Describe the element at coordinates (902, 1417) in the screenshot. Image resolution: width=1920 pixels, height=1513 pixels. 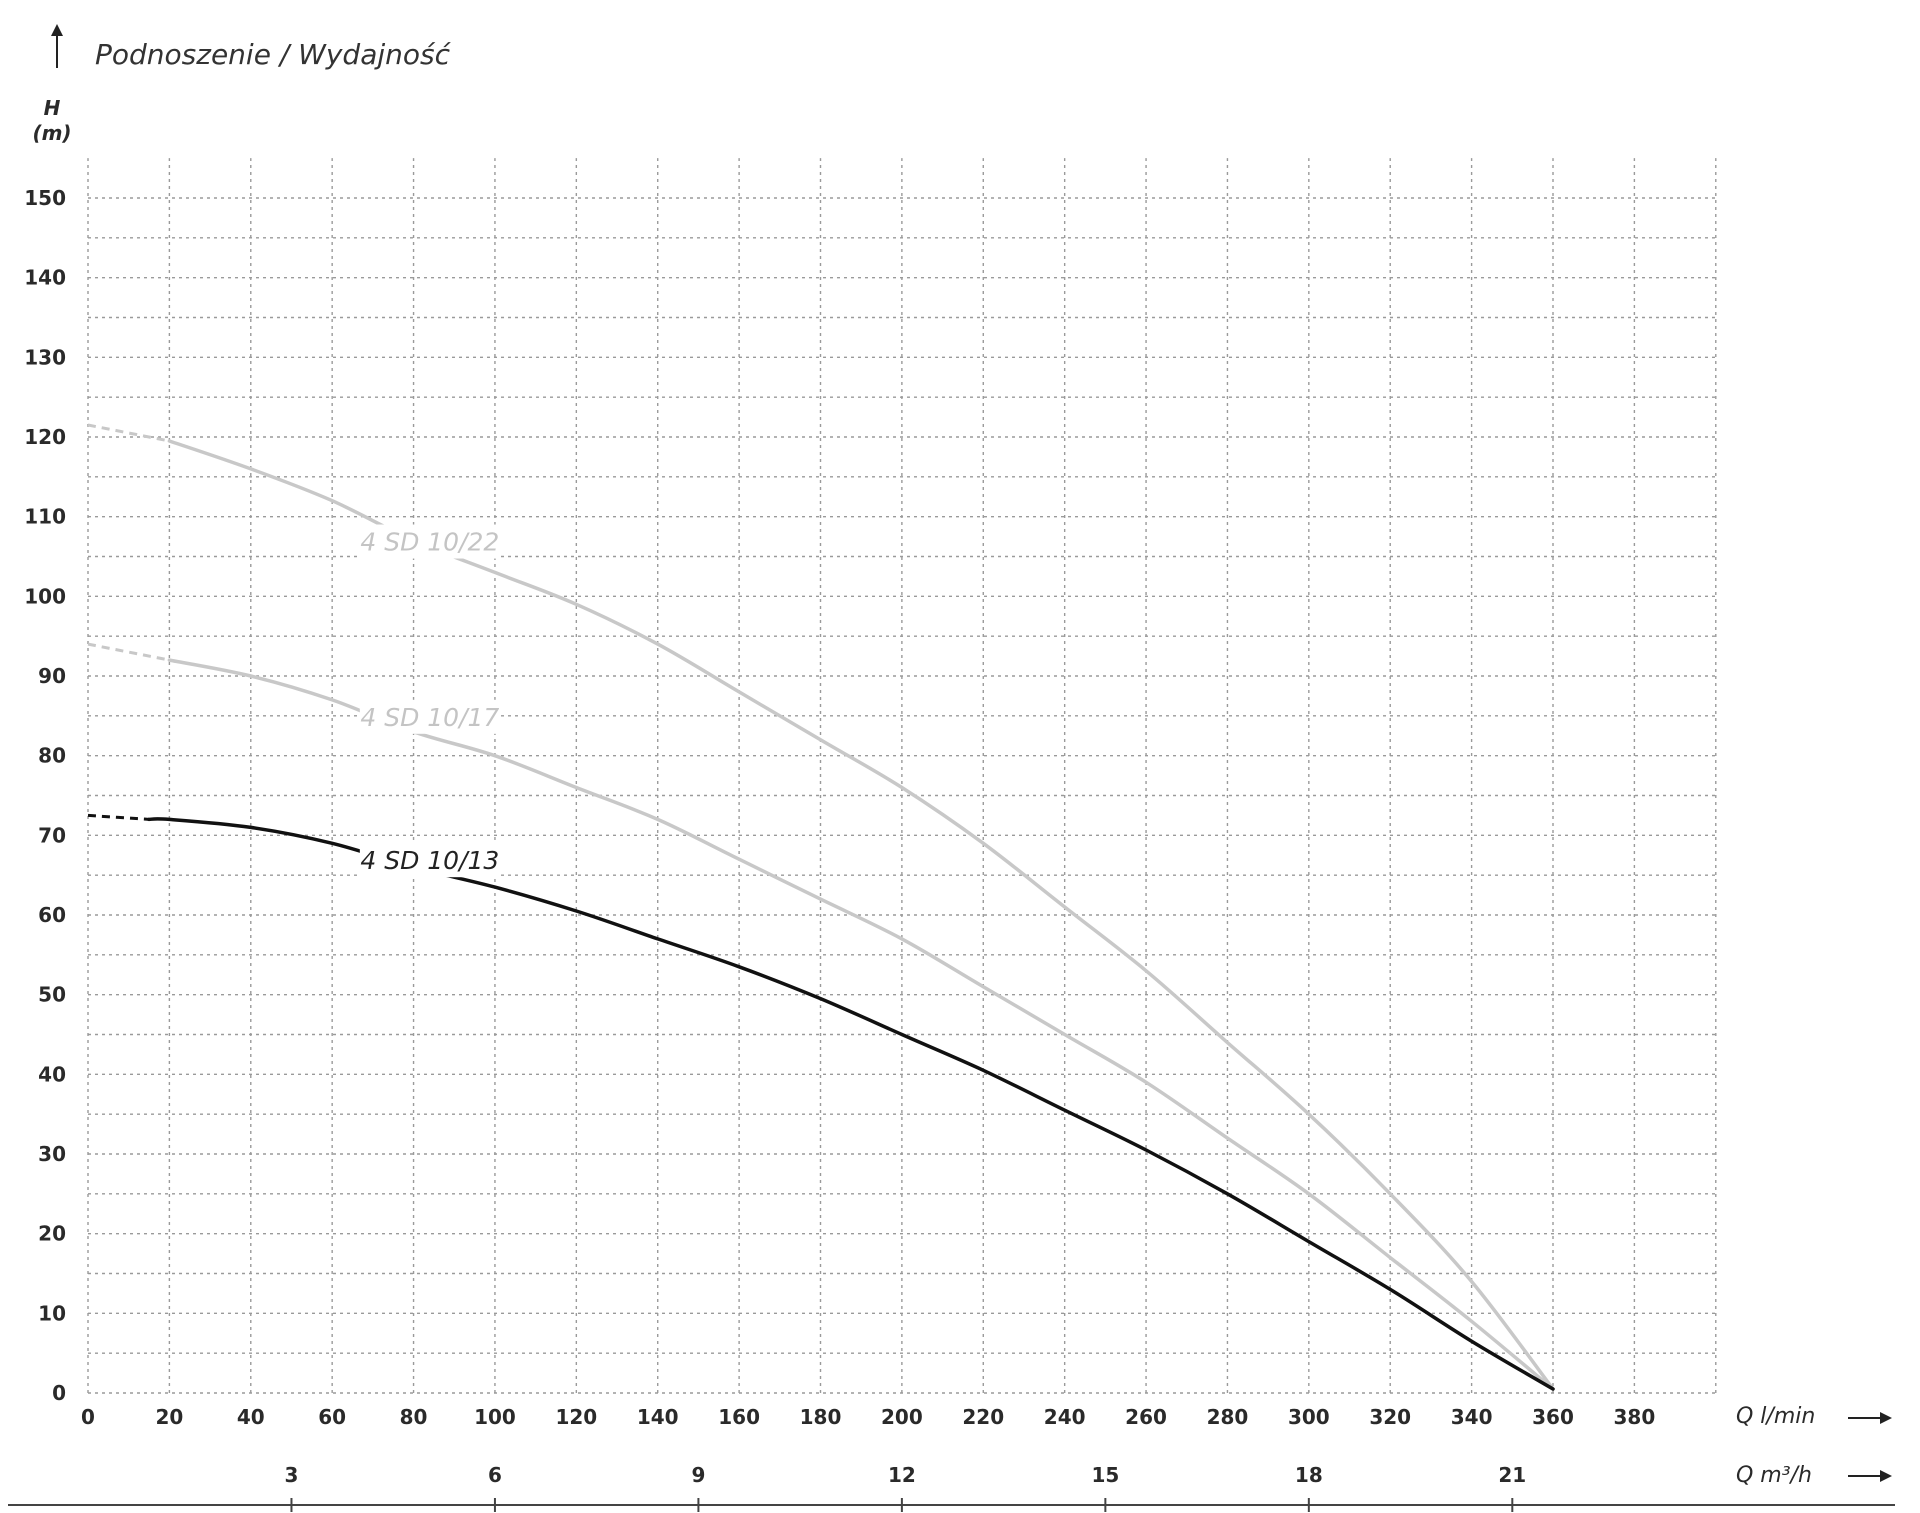
I see `x-tick-label: 200` at that location.